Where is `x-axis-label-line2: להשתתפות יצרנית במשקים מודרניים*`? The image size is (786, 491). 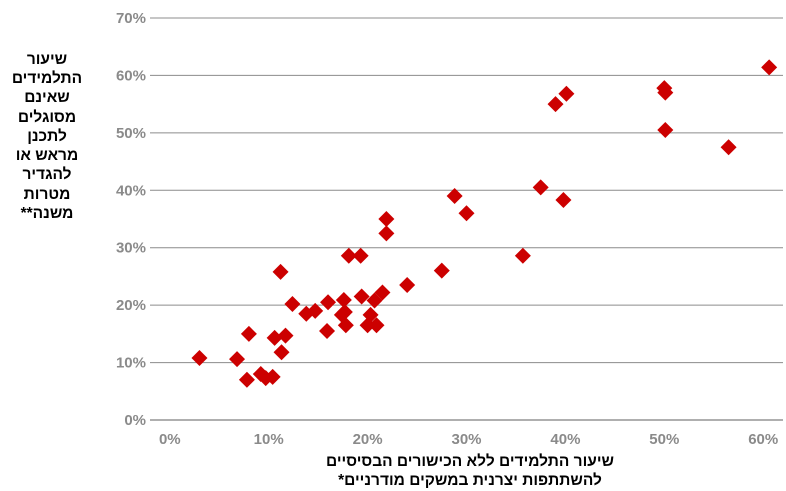 x-axis-label-line2: להשתתפות יצרנית במשקים מודרניים* is located at coordinates (470, 481).